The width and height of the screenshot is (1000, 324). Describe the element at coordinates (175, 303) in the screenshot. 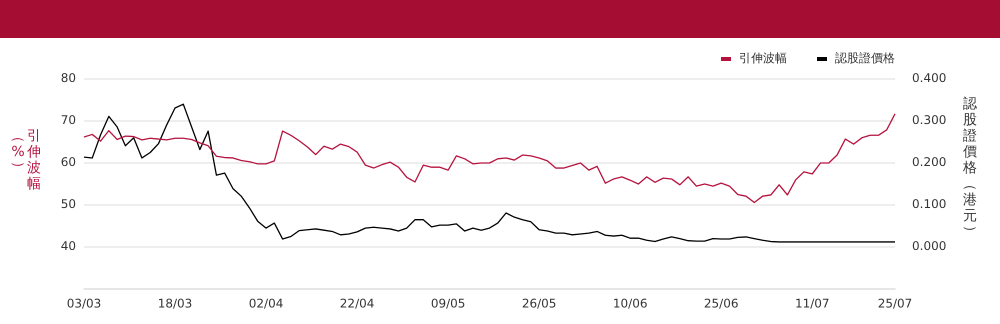

I see `x-tick-label: 18/03` at that location.